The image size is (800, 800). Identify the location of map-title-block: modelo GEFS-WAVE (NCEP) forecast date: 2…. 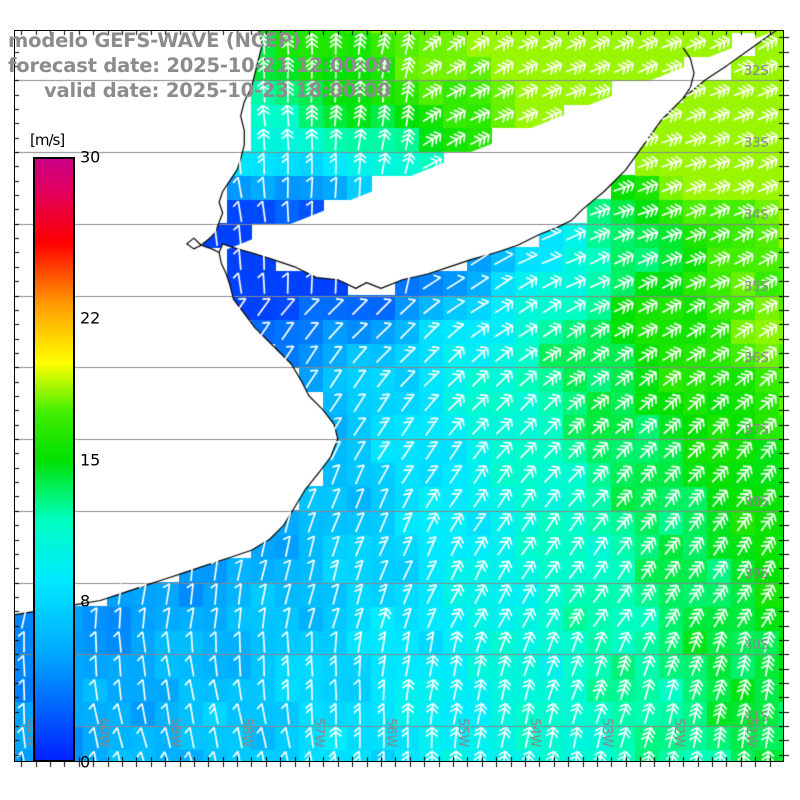
(260, 65).